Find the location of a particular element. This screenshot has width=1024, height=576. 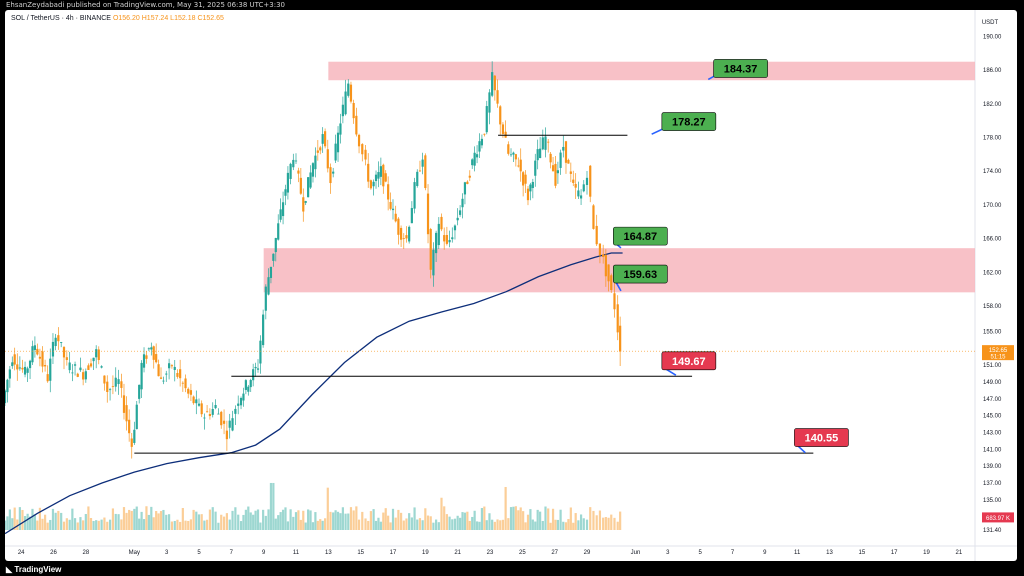

price-tick-label: 143.00 is located at coordinates (992, 433).